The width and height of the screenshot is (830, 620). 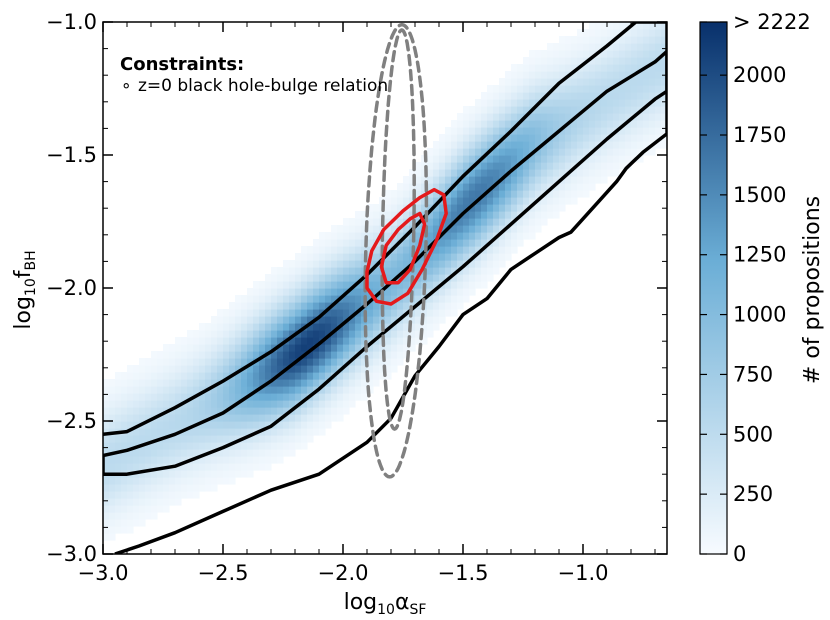 What do you see at coordinates (71, 421) in the screenshot?
I see `y-tick-label: −2.5` at bounding box center [71, 421].